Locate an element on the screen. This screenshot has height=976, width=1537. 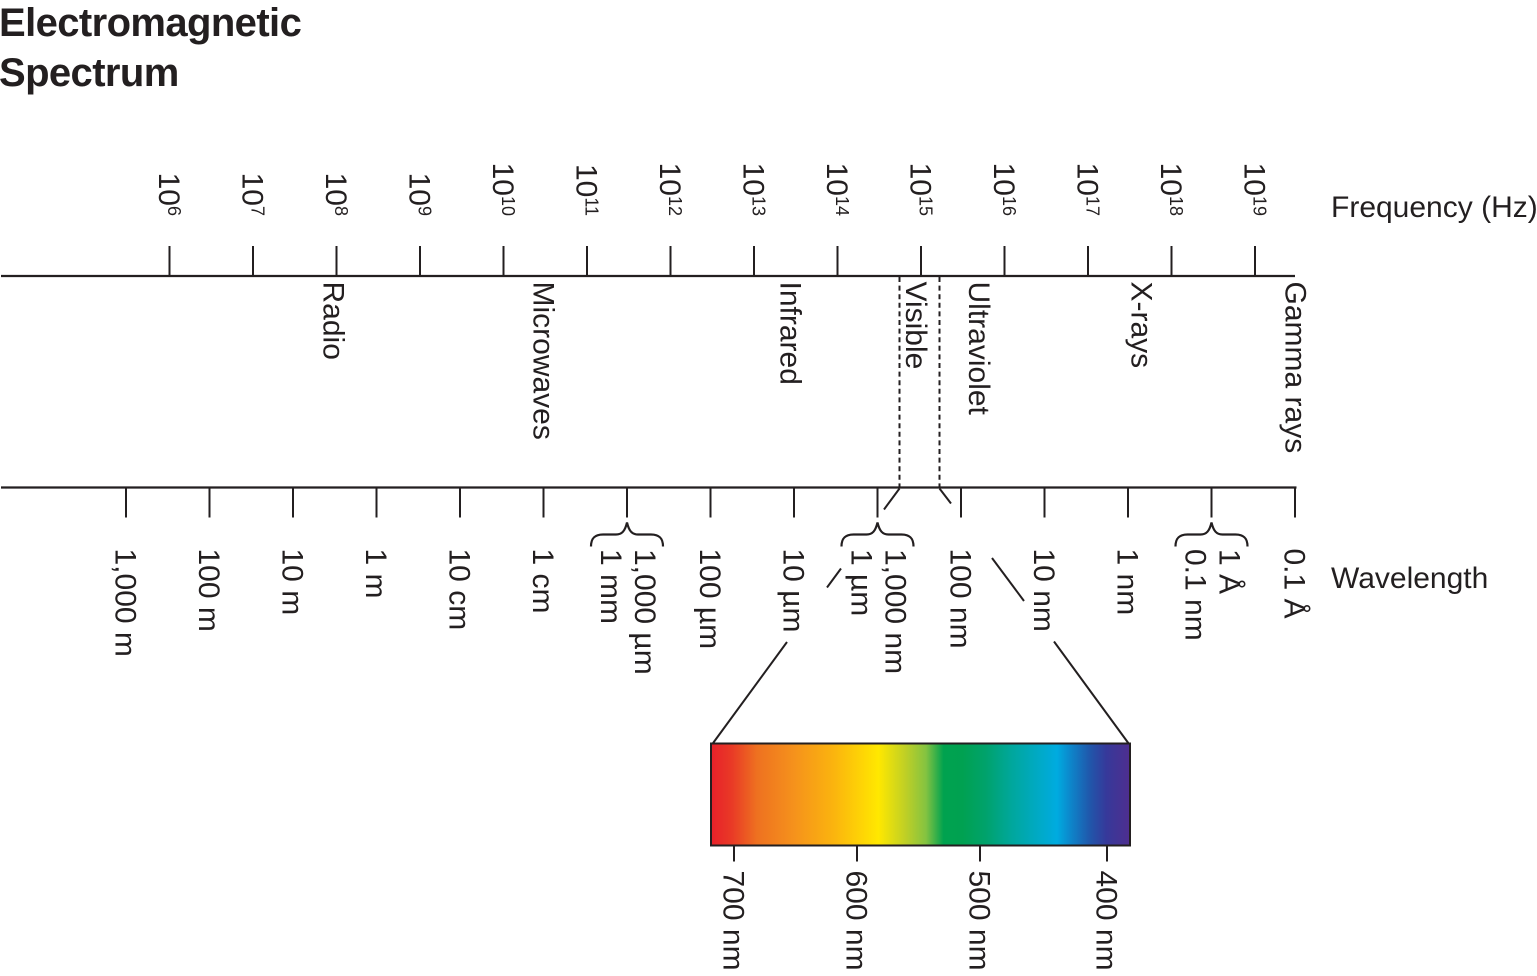
svg-text: 100 nm is located at coordinates (960, 599).